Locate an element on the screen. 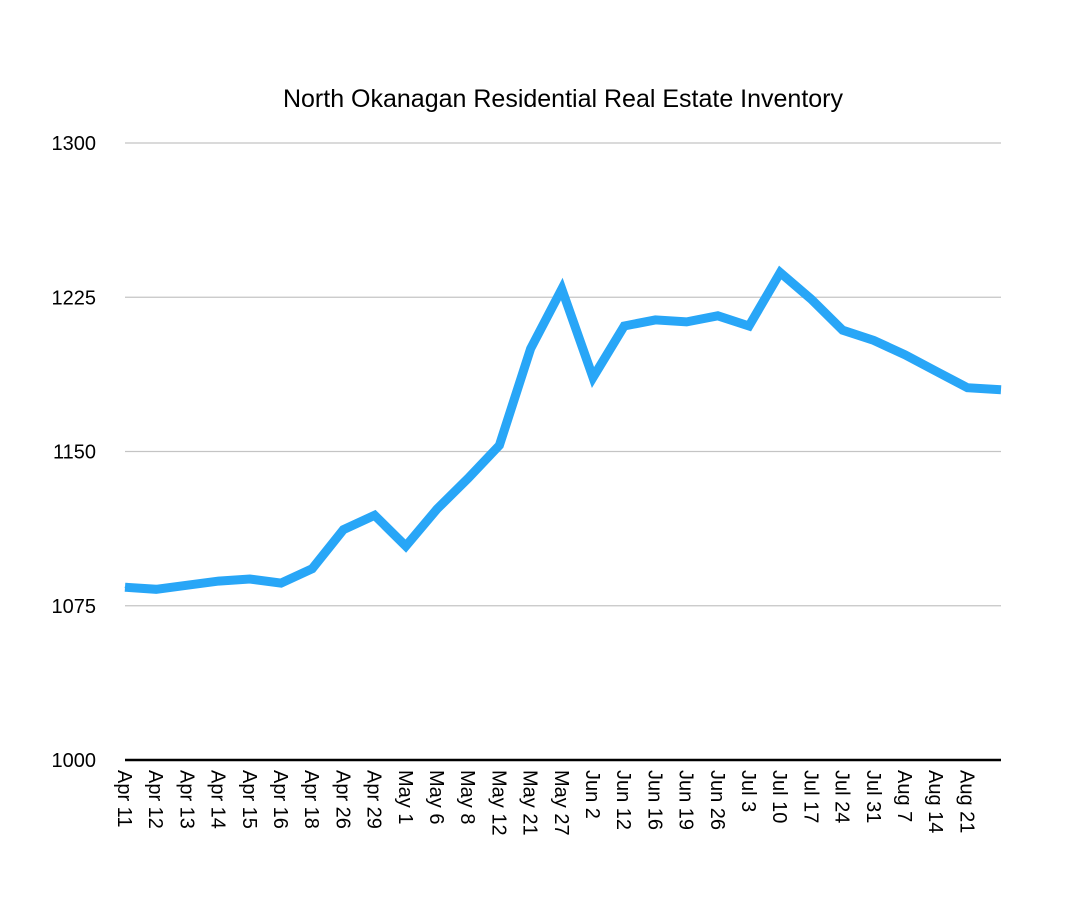 This screenshot has height=914, width=1070. x-tick-label: Aug 14 is located at coordinates (935, 801).